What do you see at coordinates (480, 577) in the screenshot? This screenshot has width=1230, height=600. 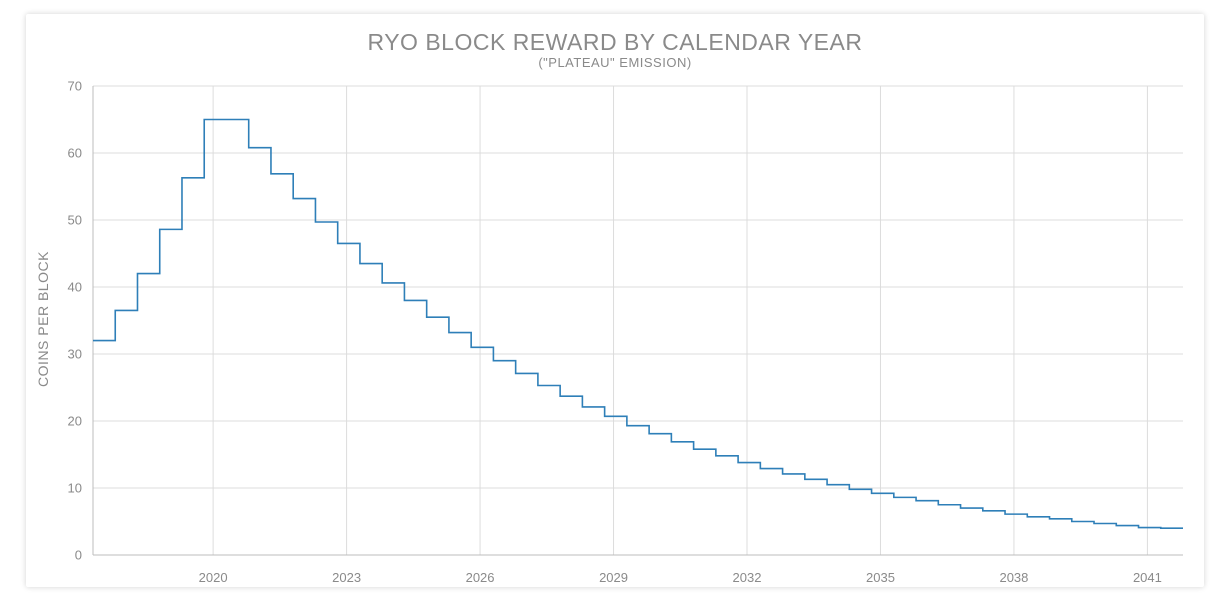 I see `x-tick-label: 2026` at bounding box center [480, 577].